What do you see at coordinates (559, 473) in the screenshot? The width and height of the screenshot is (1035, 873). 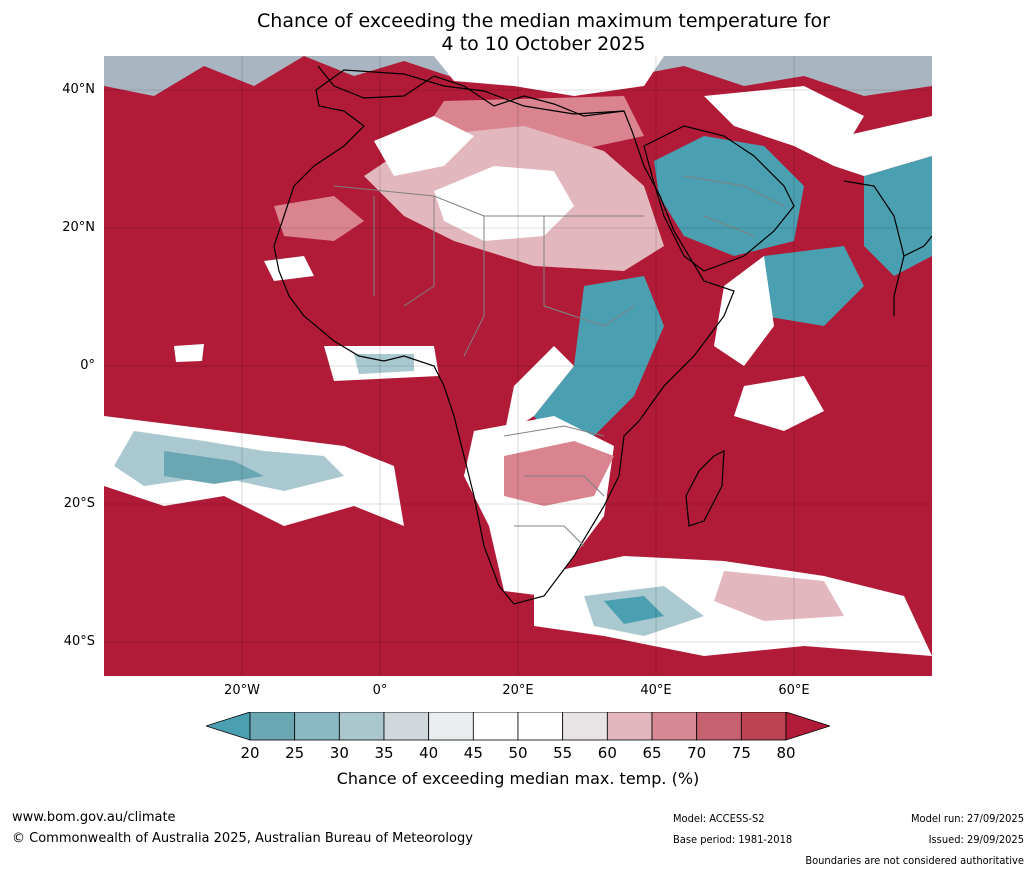 I see `southern-africa-pink` at bounding box center [559, 473].